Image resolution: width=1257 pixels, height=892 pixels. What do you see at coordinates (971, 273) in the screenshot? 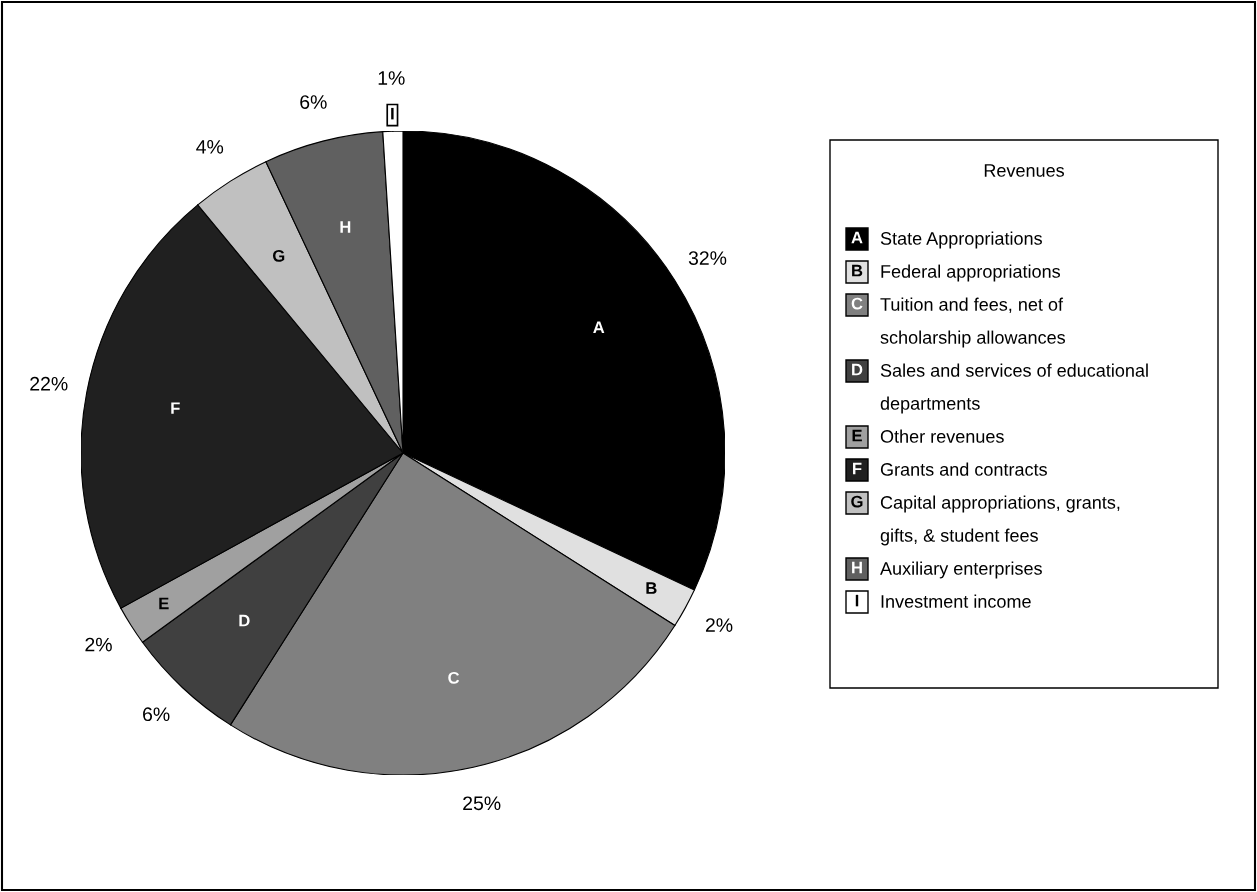
I see `legend-label: Federal appropriations` at bounding box center [971, 273].